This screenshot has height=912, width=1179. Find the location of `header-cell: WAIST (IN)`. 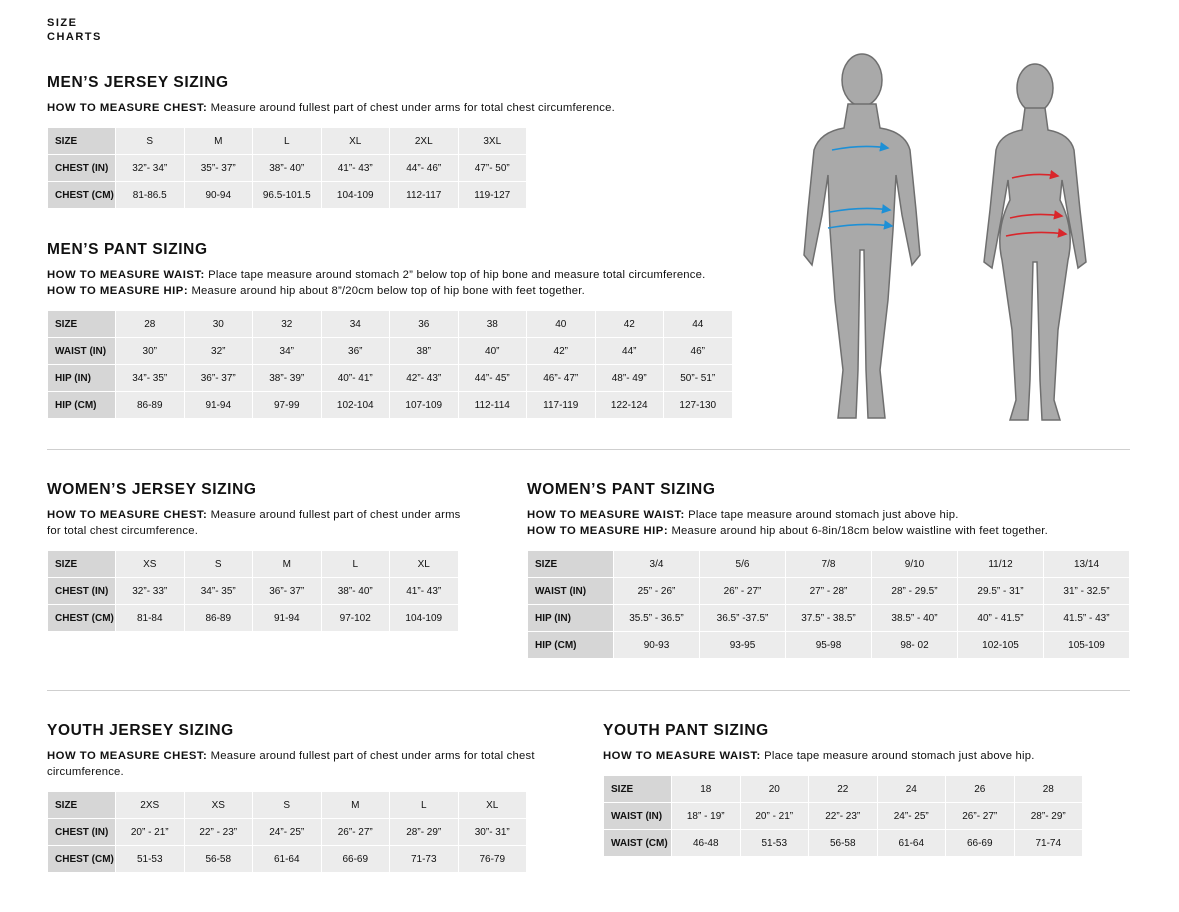

header-cell: WAIST (IN) is located at coordinates (81, 351).